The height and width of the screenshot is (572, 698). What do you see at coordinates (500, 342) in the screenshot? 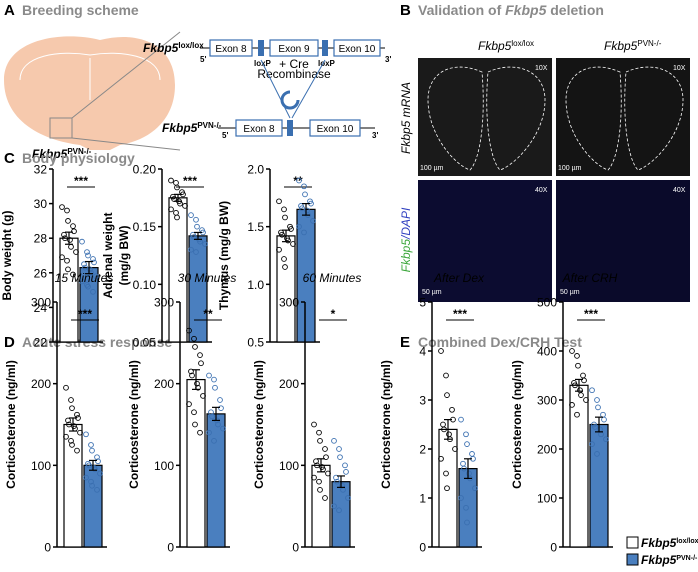
I see `panel-title: Combined Dex/CRH Test` at bounding box center [500, 342].